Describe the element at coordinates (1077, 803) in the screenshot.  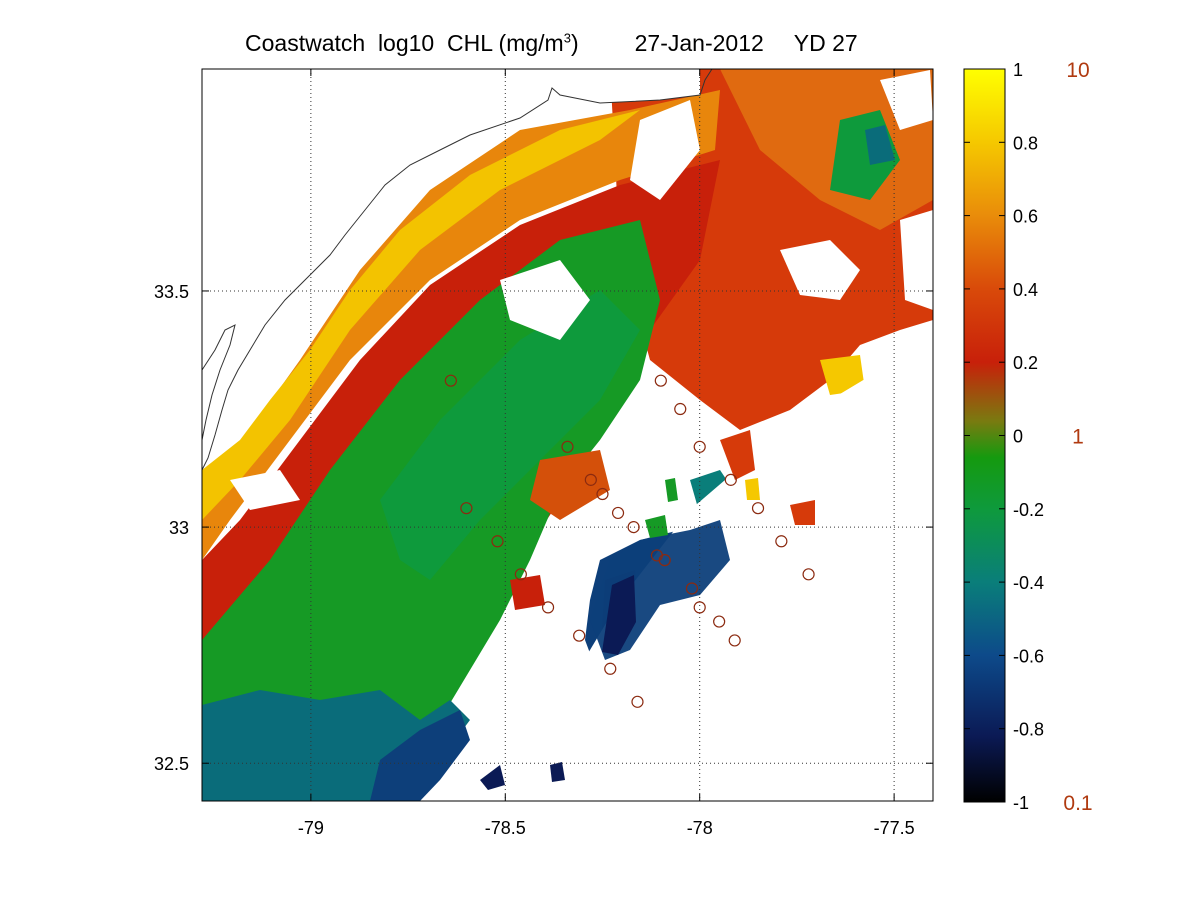
I see `concentration-label: 0.1` at that location.